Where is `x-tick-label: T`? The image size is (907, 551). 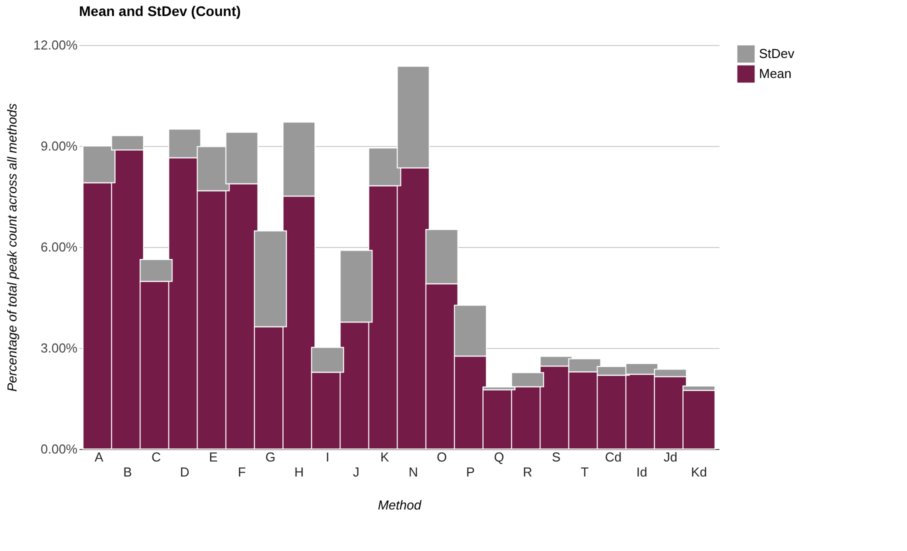 x-tick-label: T is located at coordinates (584, 472).